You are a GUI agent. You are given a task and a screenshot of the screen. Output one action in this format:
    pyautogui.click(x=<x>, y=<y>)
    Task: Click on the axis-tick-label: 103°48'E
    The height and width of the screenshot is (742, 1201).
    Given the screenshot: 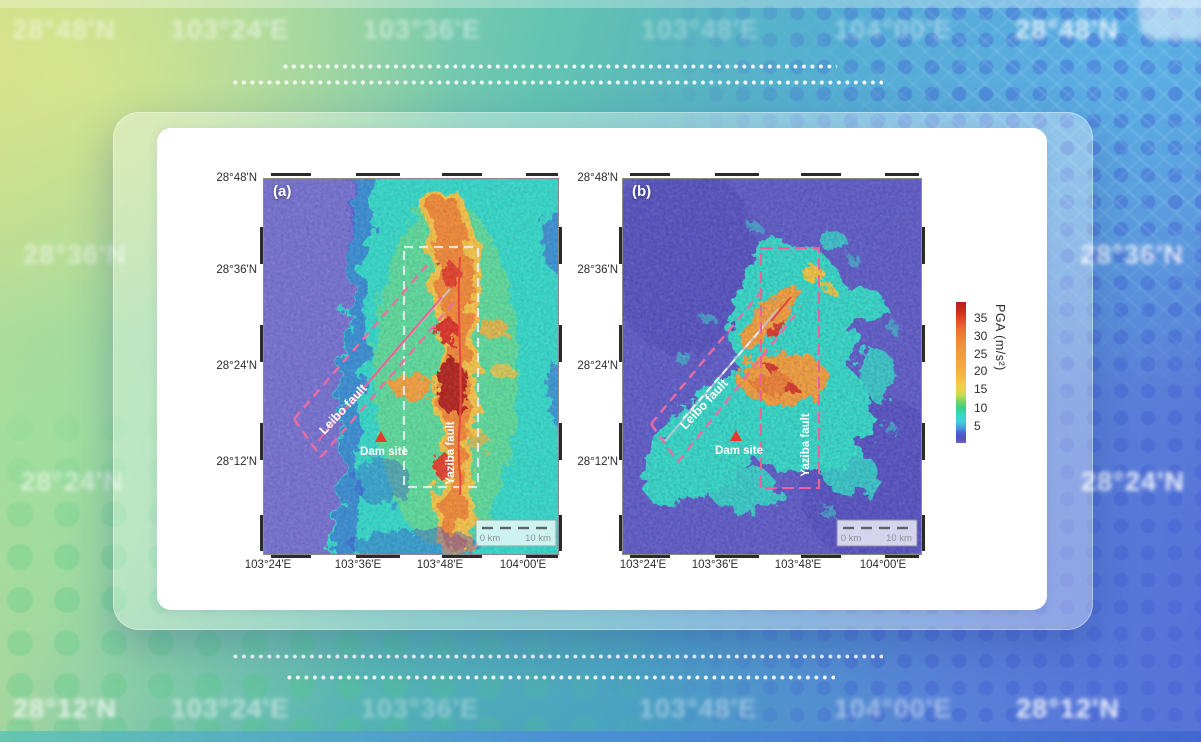 What is the action you would take?
    pyautogui.click(x=440, y=565)
    